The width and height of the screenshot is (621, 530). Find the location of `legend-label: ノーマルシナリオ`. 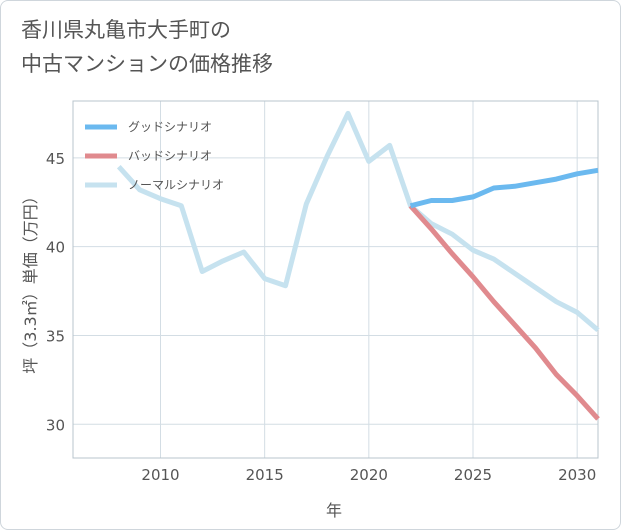

legend-label: ノーマルシナリオ is located at coordinates (176, 185).